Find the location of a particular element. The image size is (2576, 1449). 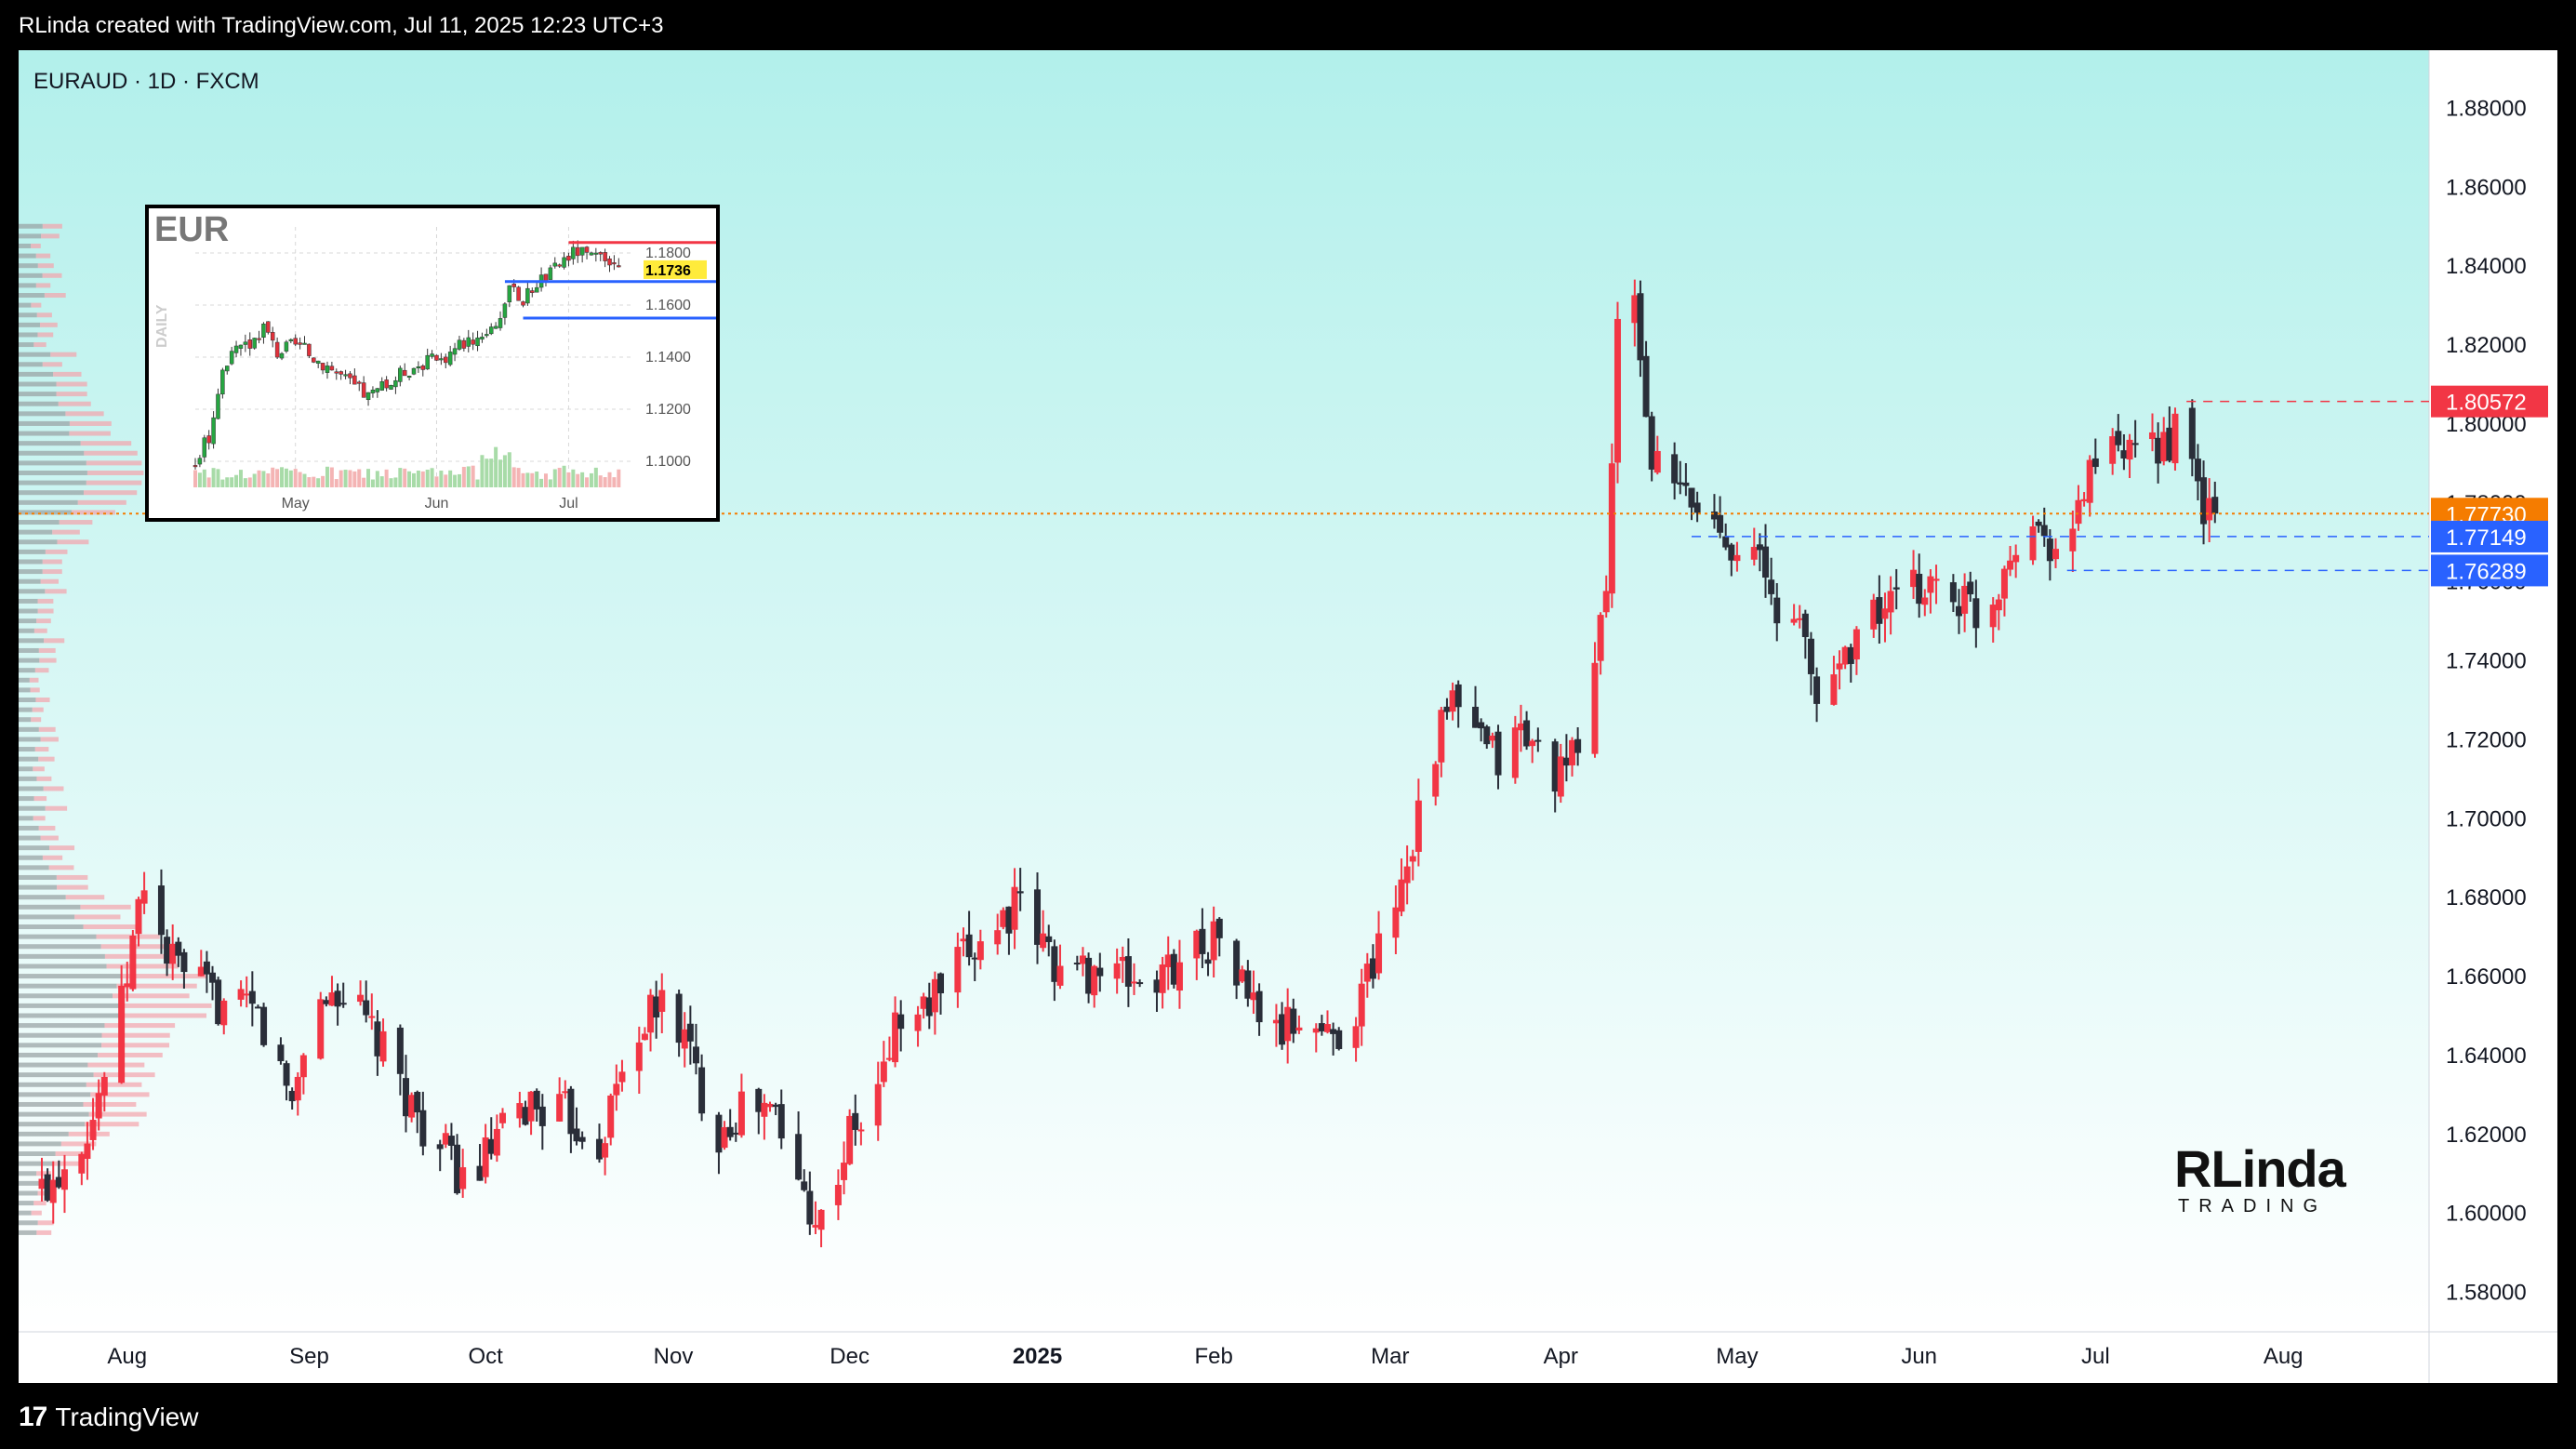

inset-y-tick-label: 1.1200 is located at coordinates (668, 410).